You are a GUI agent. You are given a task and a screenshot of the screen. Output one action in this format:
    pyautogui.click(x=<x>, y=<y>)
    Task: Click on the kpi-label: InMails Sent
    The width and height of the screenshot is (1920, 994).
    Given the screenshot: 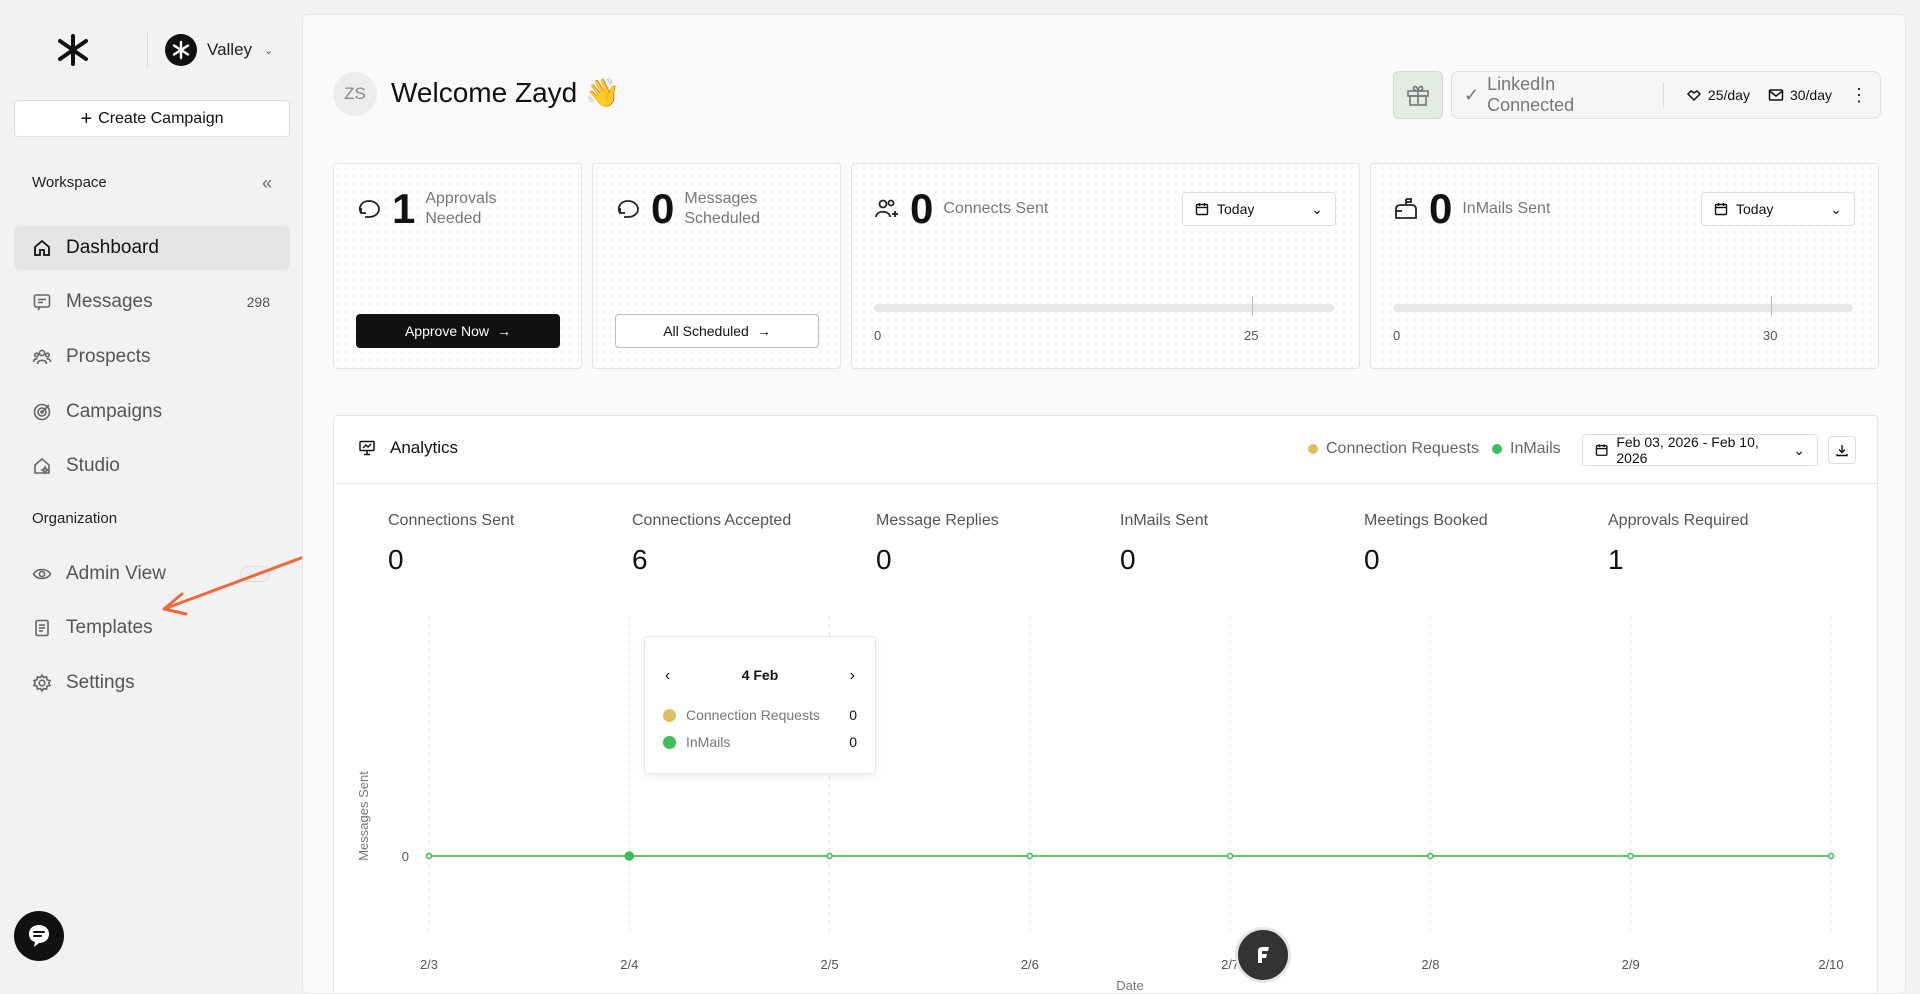 What is the action you would take?
    pyautogui.click(x=1164, y=520)
    